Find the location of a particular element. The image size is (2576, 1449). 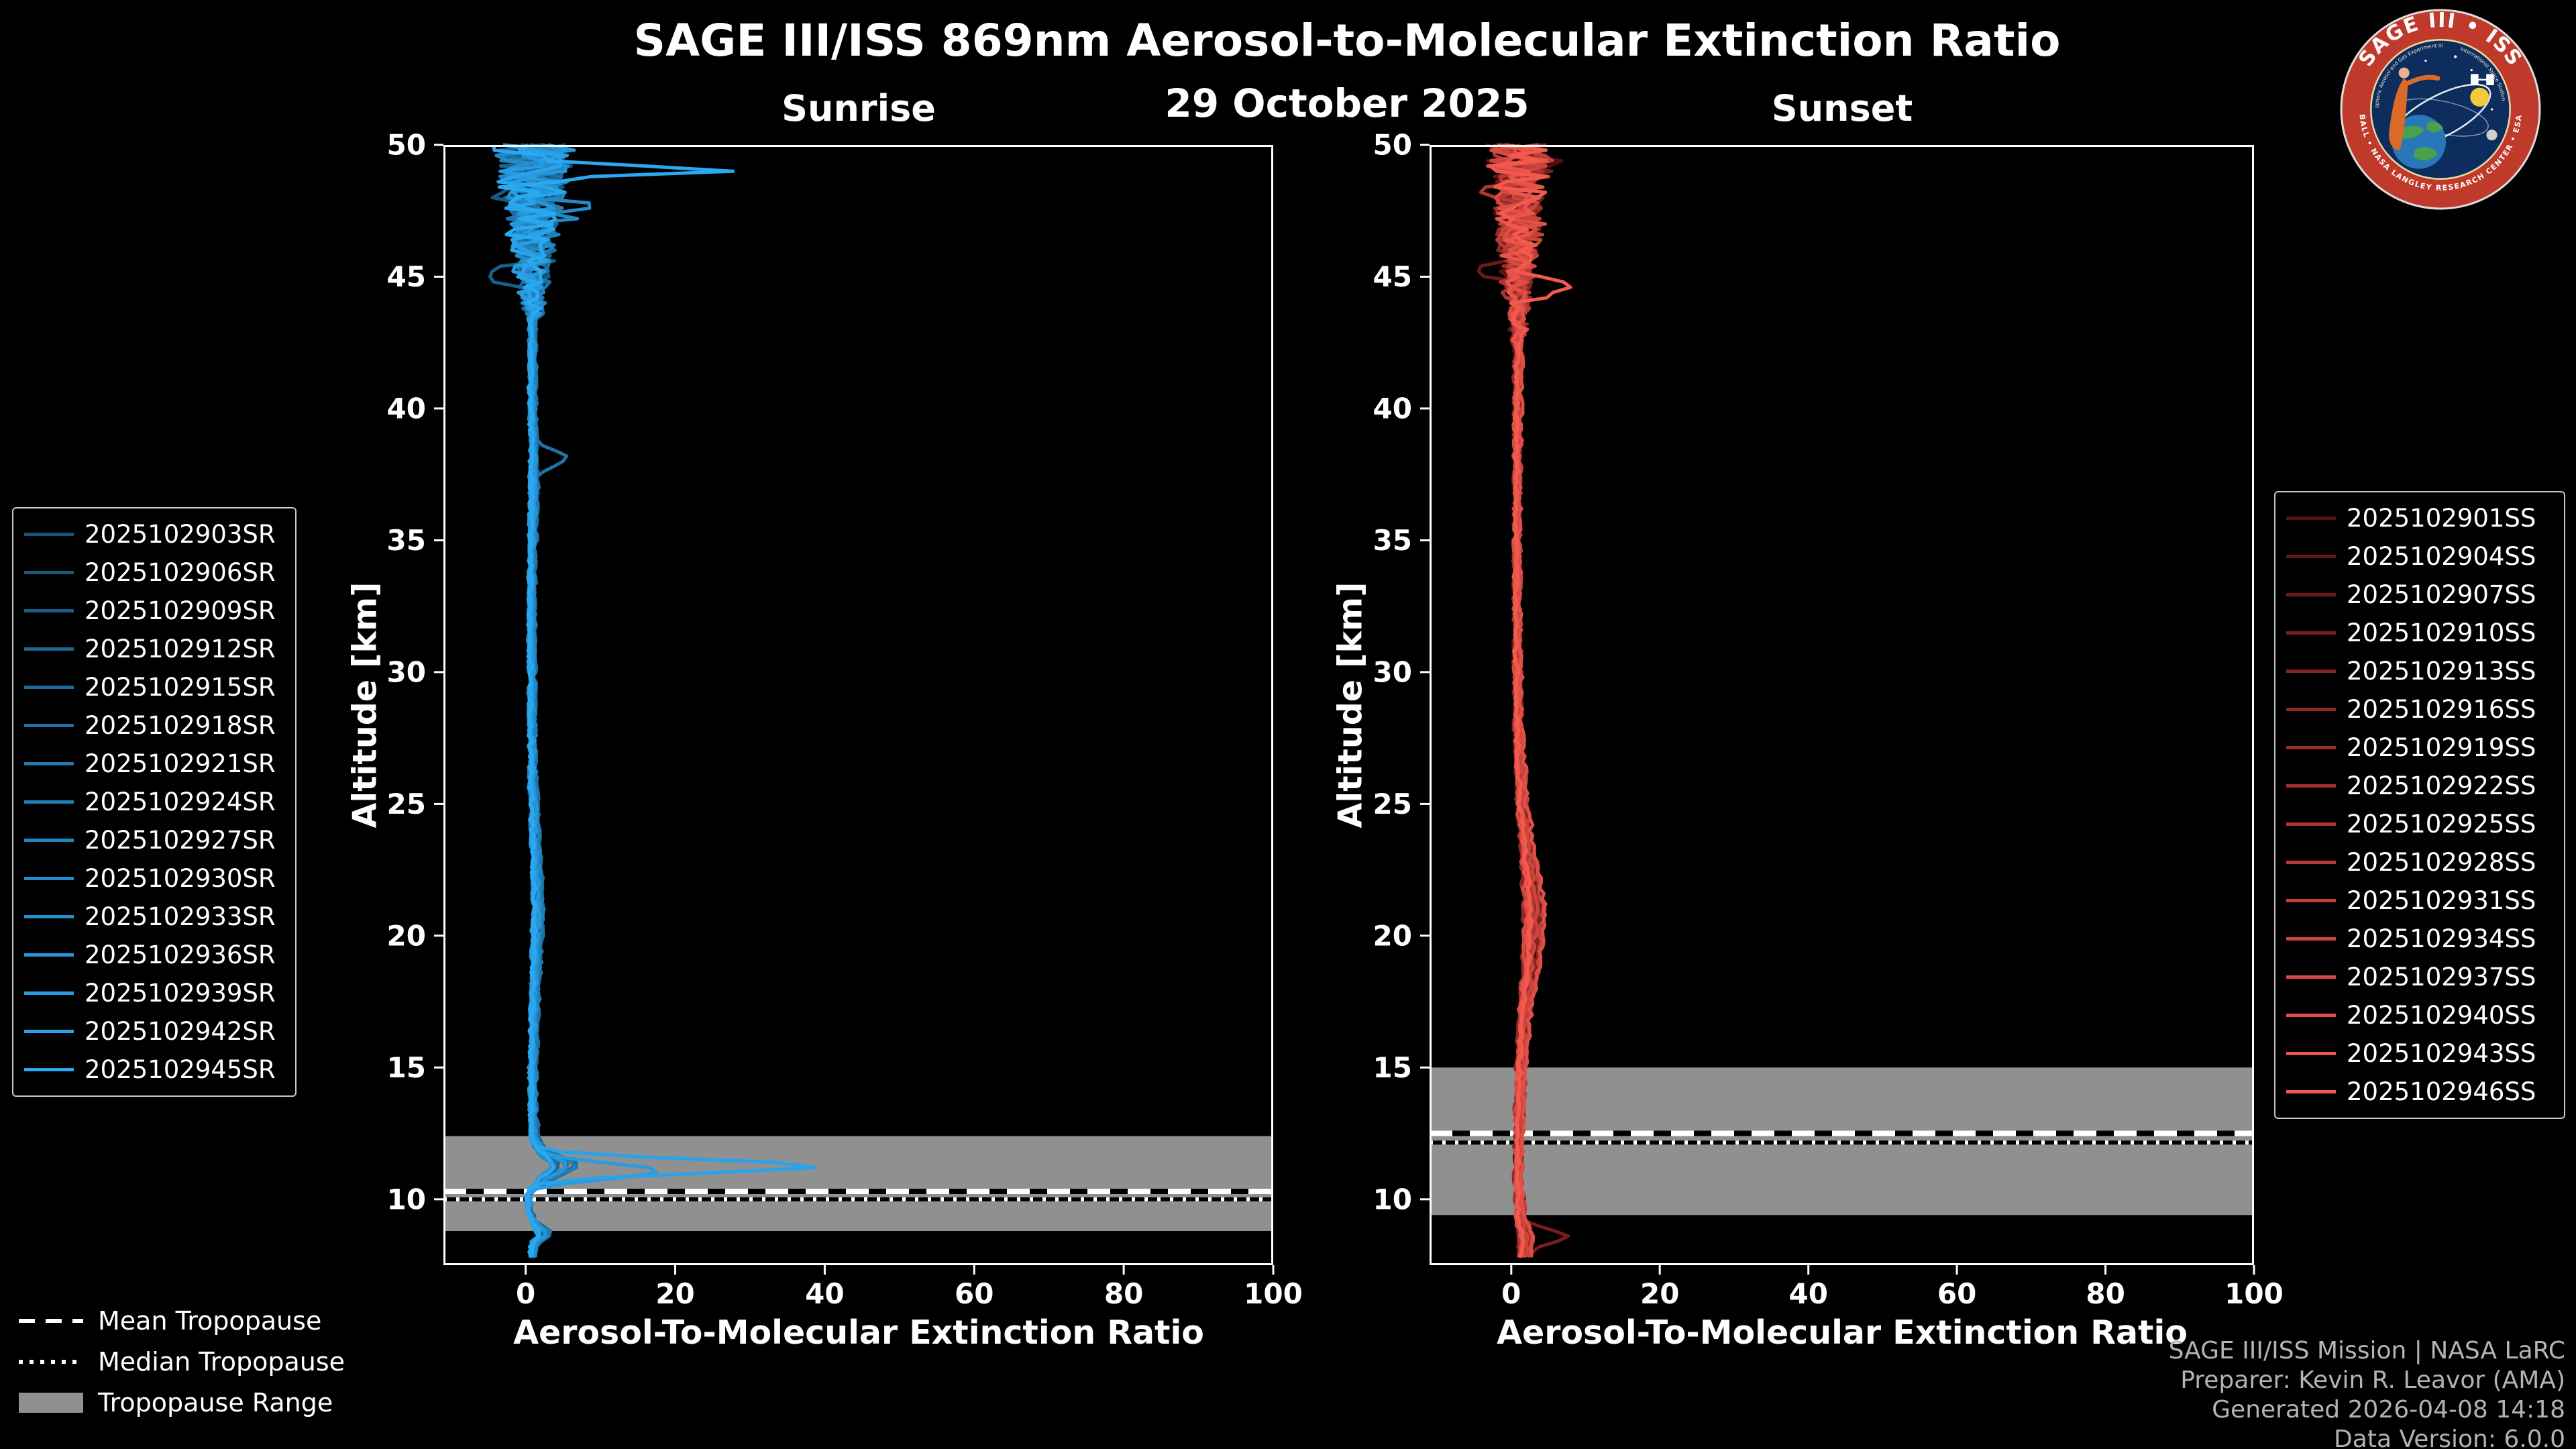

legend-label: 2025102925SS is located at coordinates (2441, 824).